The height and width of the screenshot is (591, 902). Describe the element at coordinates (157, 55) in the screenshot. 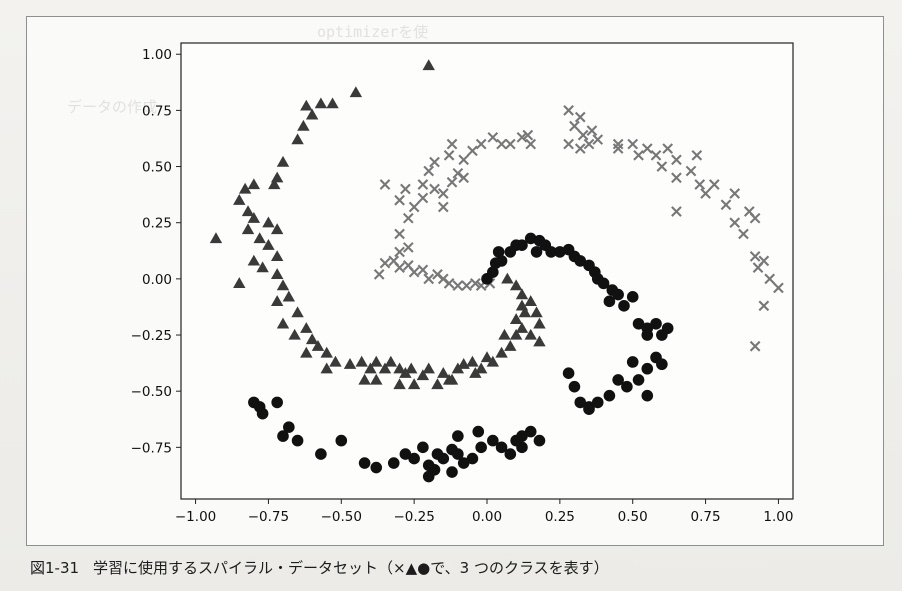

I see `y-tick-label: 1.00` at that location.